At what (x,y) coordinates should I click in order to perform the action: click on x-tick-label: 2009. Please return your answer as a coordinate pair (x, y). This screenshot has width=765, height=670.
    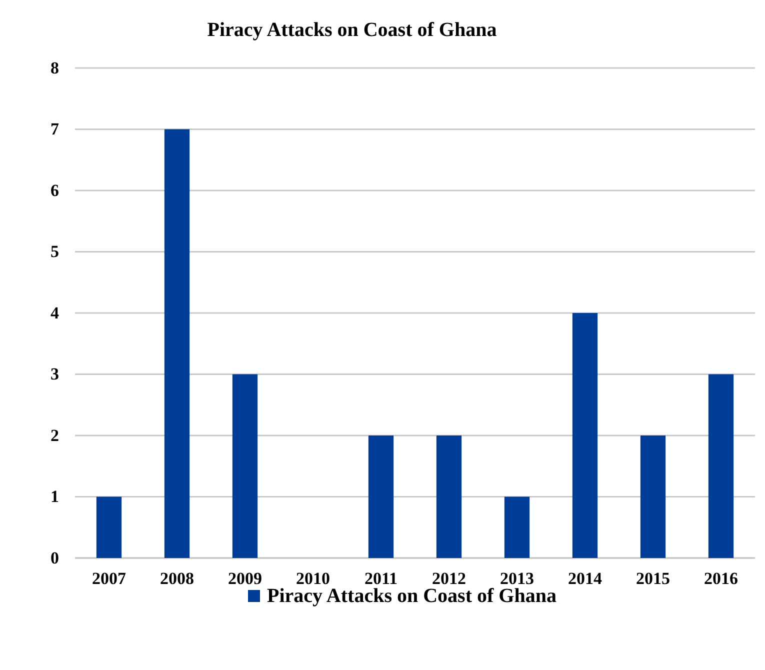
    Looking at the image, I should click on (245, 578).